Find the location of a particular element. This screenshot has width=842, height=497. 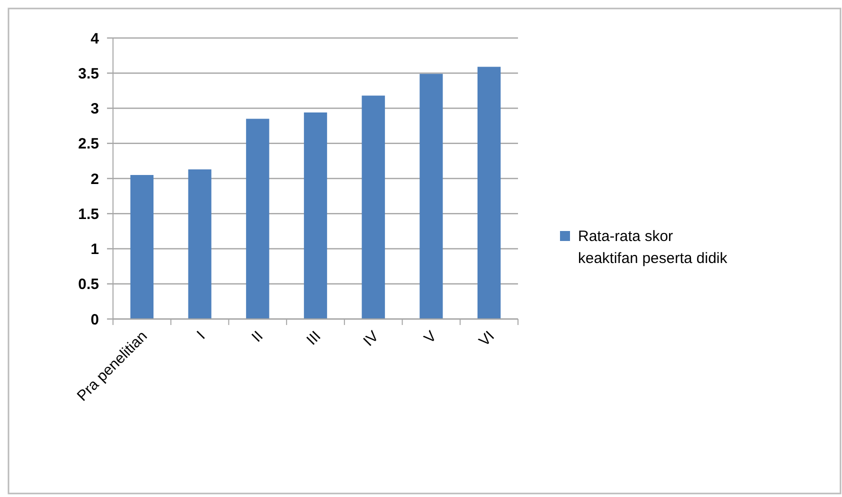

x-tick-label: II is located at coordinates (257, 337).